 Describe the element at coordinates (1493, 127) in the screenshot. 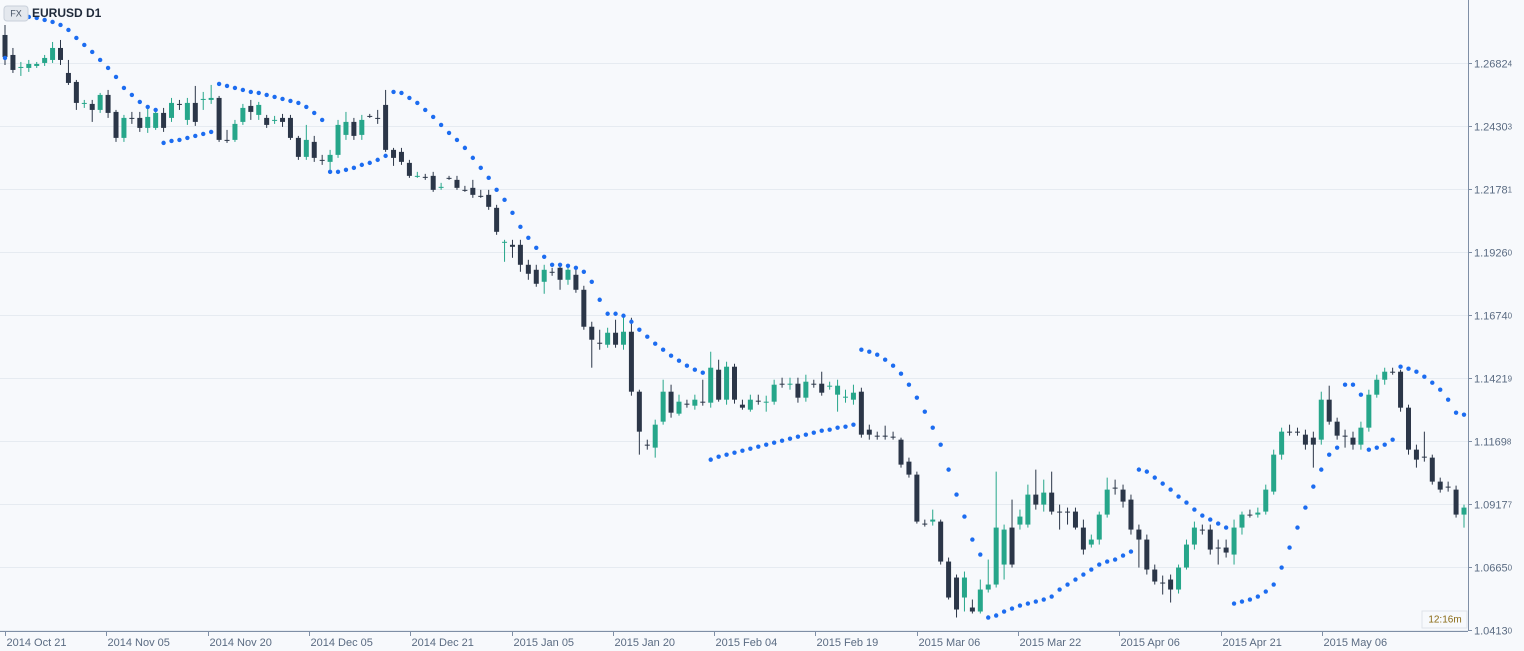

I see `y-tick-label: 1.24303` at that location.